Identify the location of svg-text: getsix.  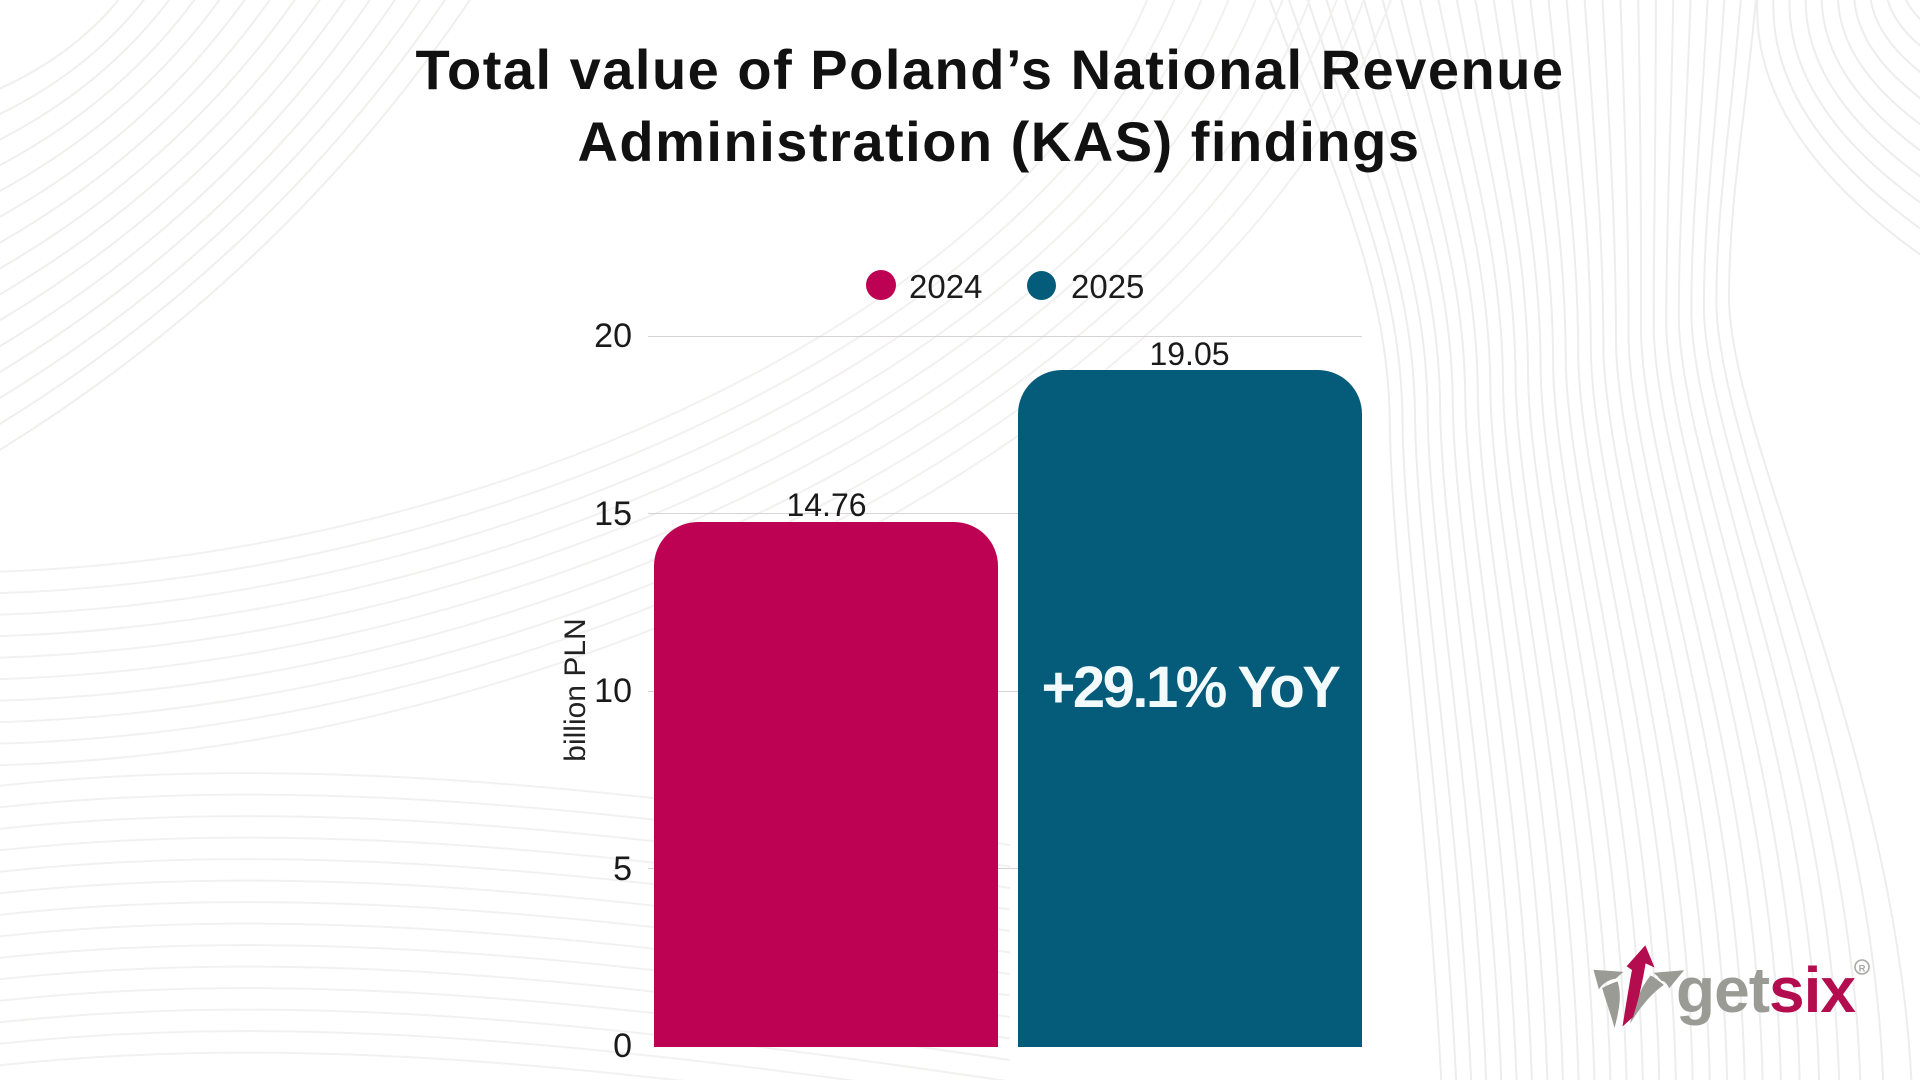
(1766, 990).